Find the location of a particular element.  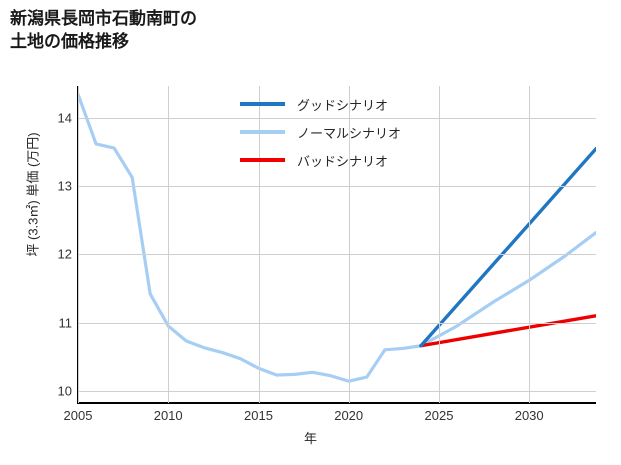

y-tick-label-13: 13 is located at coordinates (64, 186).